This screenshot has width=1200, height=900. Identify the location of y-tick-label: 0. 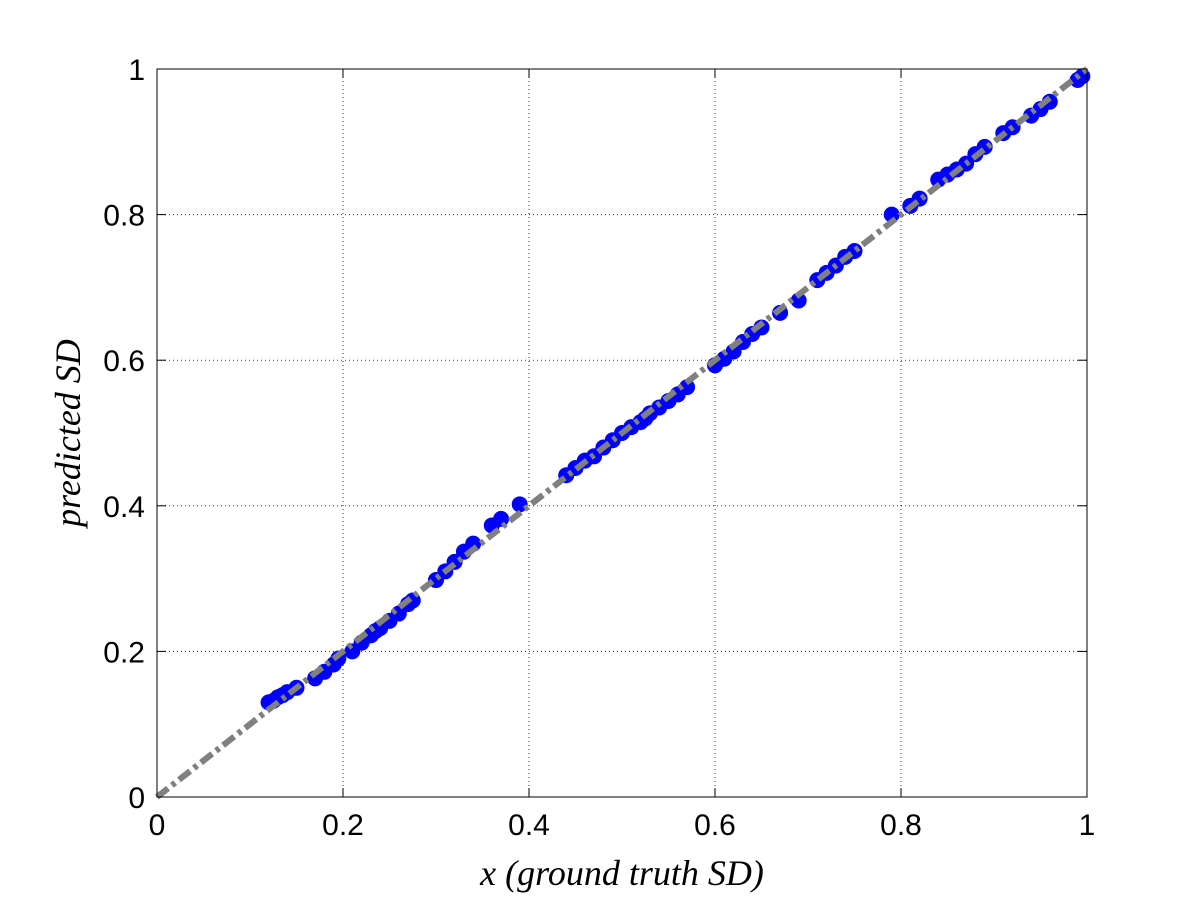
(136, 798).